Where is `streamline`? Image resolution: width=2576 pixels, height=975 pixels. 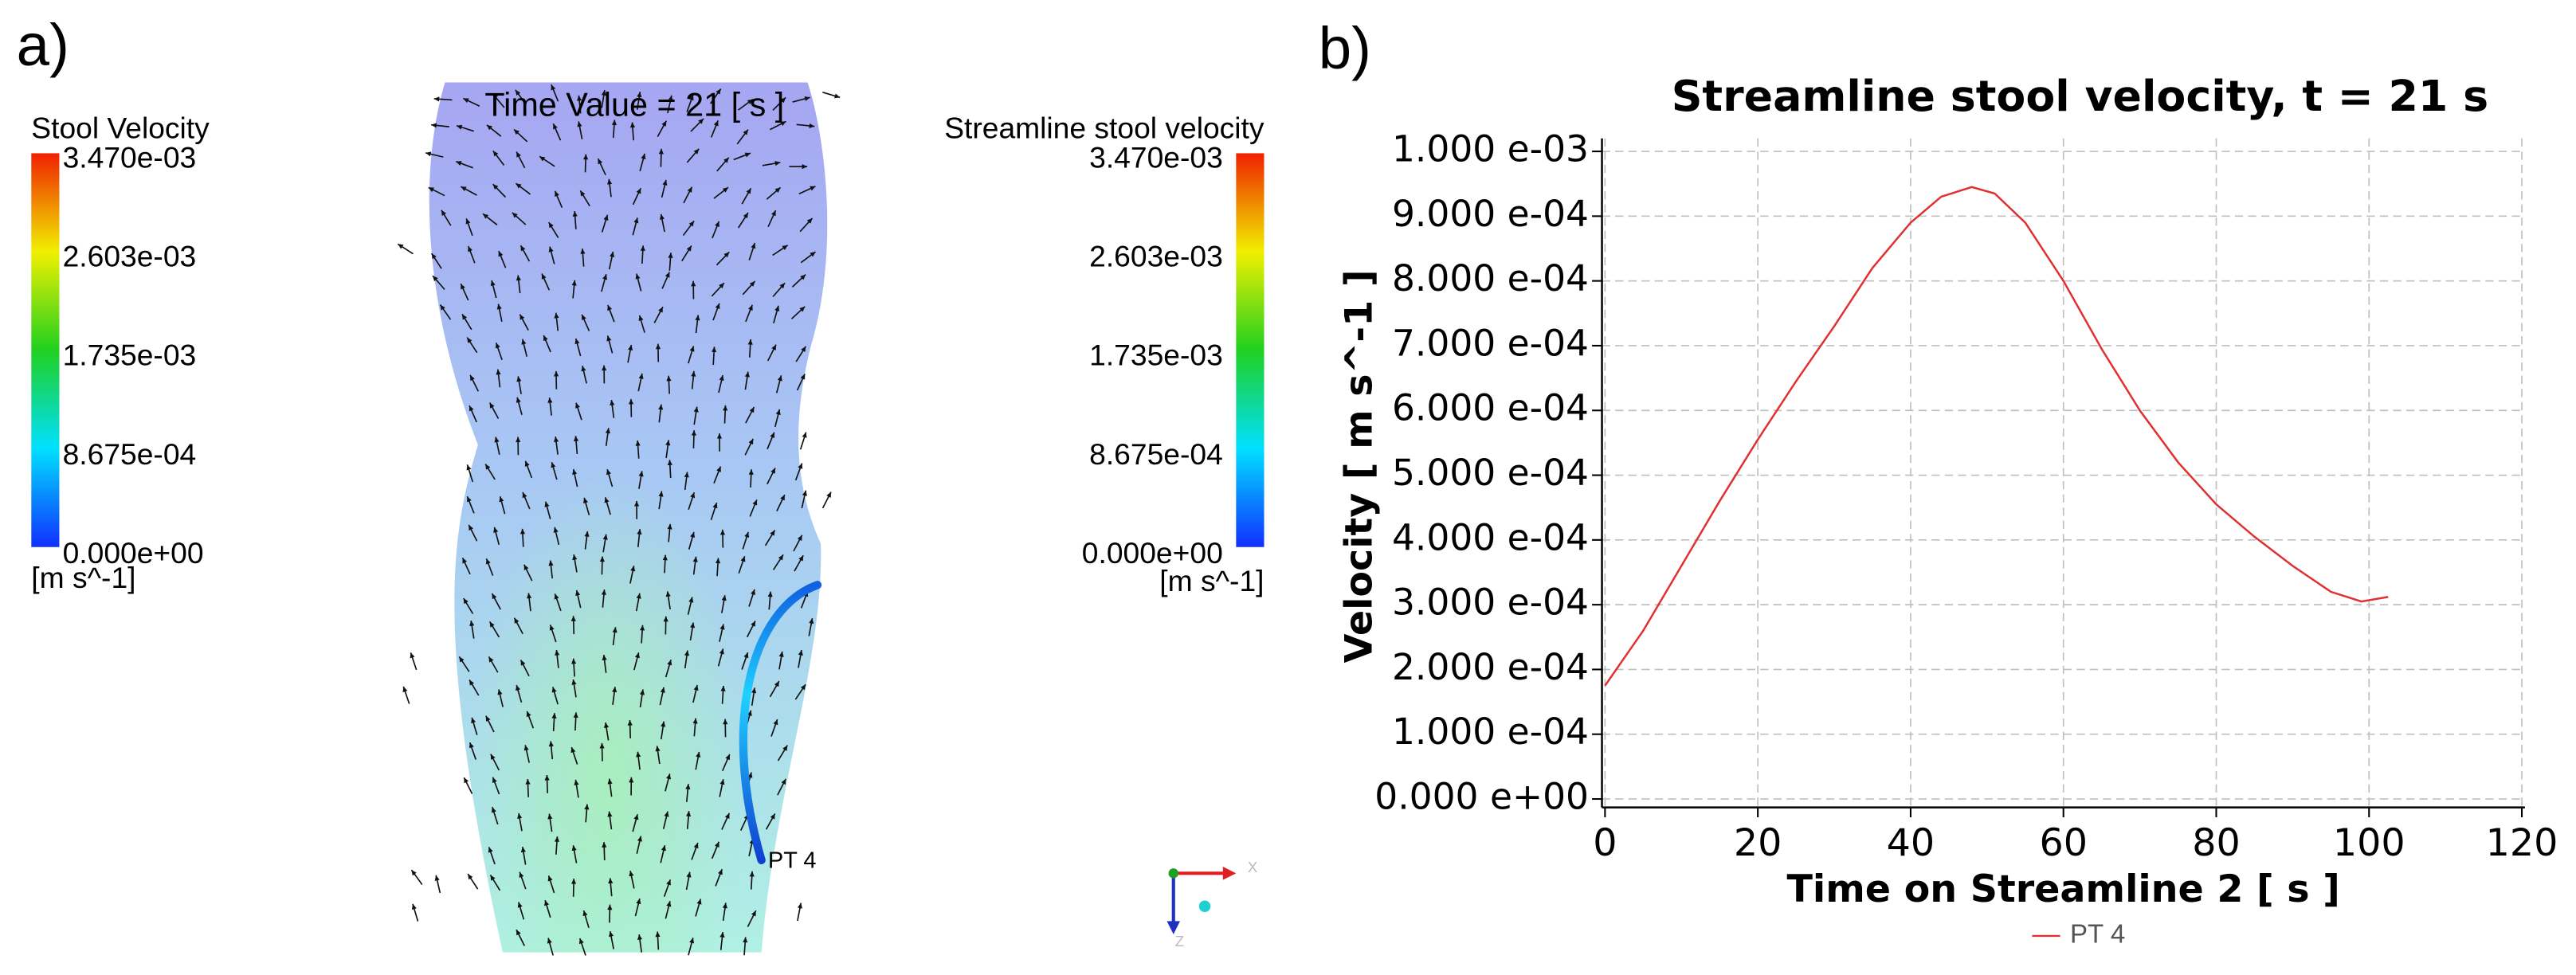
streamline is located at coordinates (781, 722).